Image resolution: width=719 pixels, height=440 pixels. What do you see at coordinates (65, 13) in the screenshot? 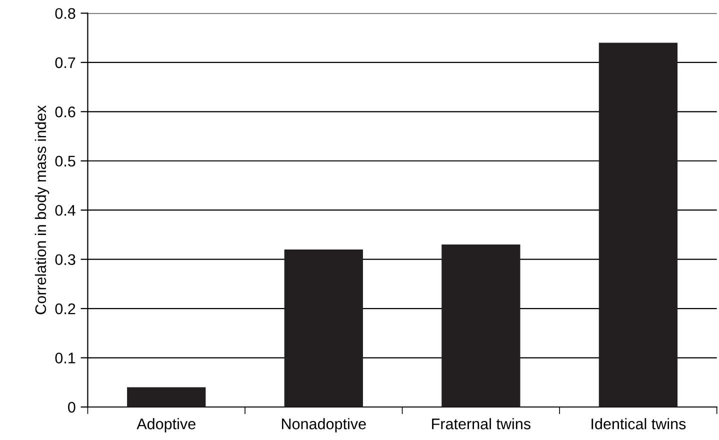
I see `y-tick-label: 0.8` at bounding box center [65, 13].